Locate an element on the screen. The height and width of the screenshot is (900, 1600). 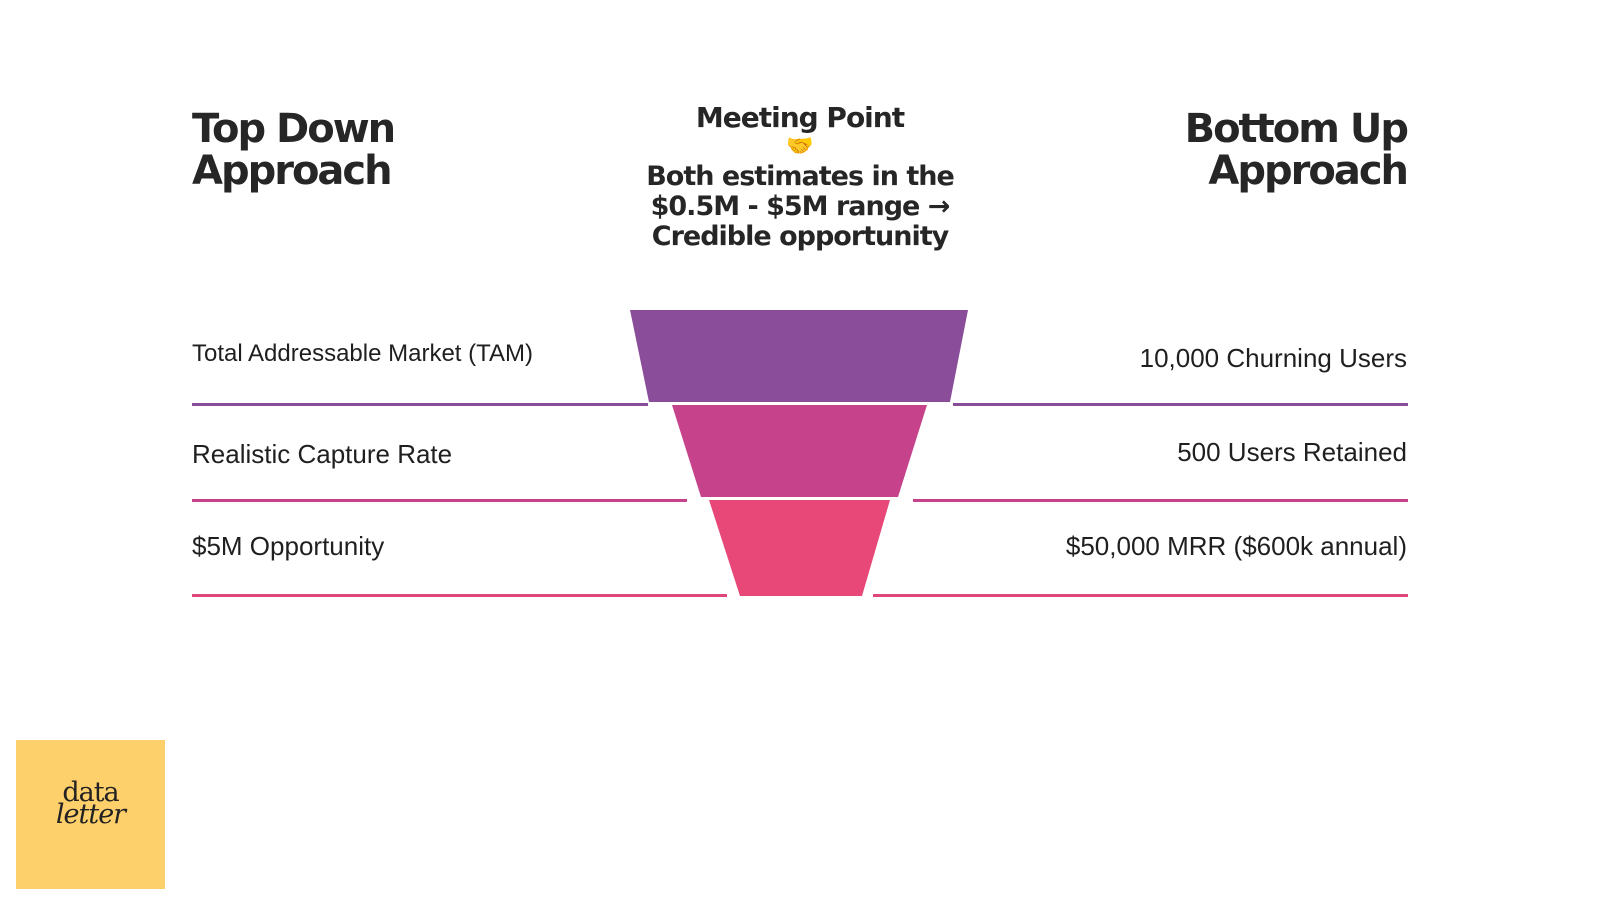
bottom-up-heading-line1: Bottom Up is located at coordinates (1296, 129).